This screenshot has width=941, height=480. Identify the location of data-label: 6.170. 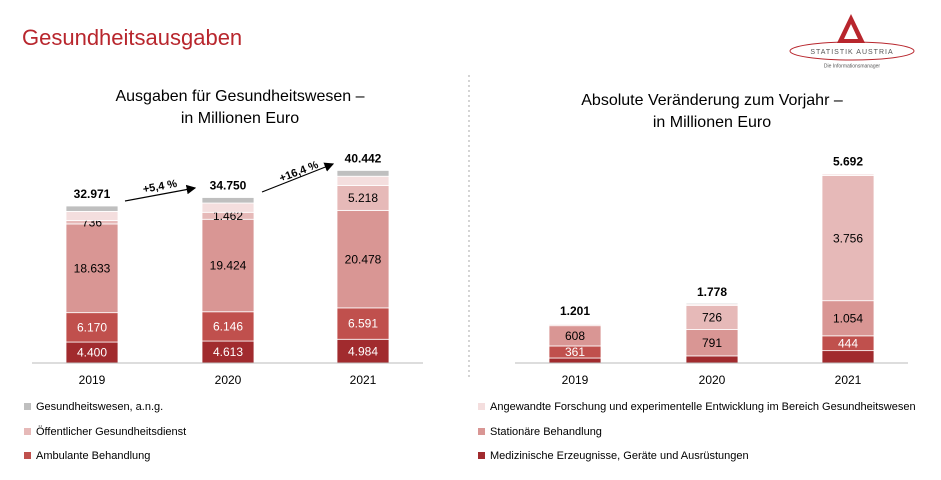
(92, 328).